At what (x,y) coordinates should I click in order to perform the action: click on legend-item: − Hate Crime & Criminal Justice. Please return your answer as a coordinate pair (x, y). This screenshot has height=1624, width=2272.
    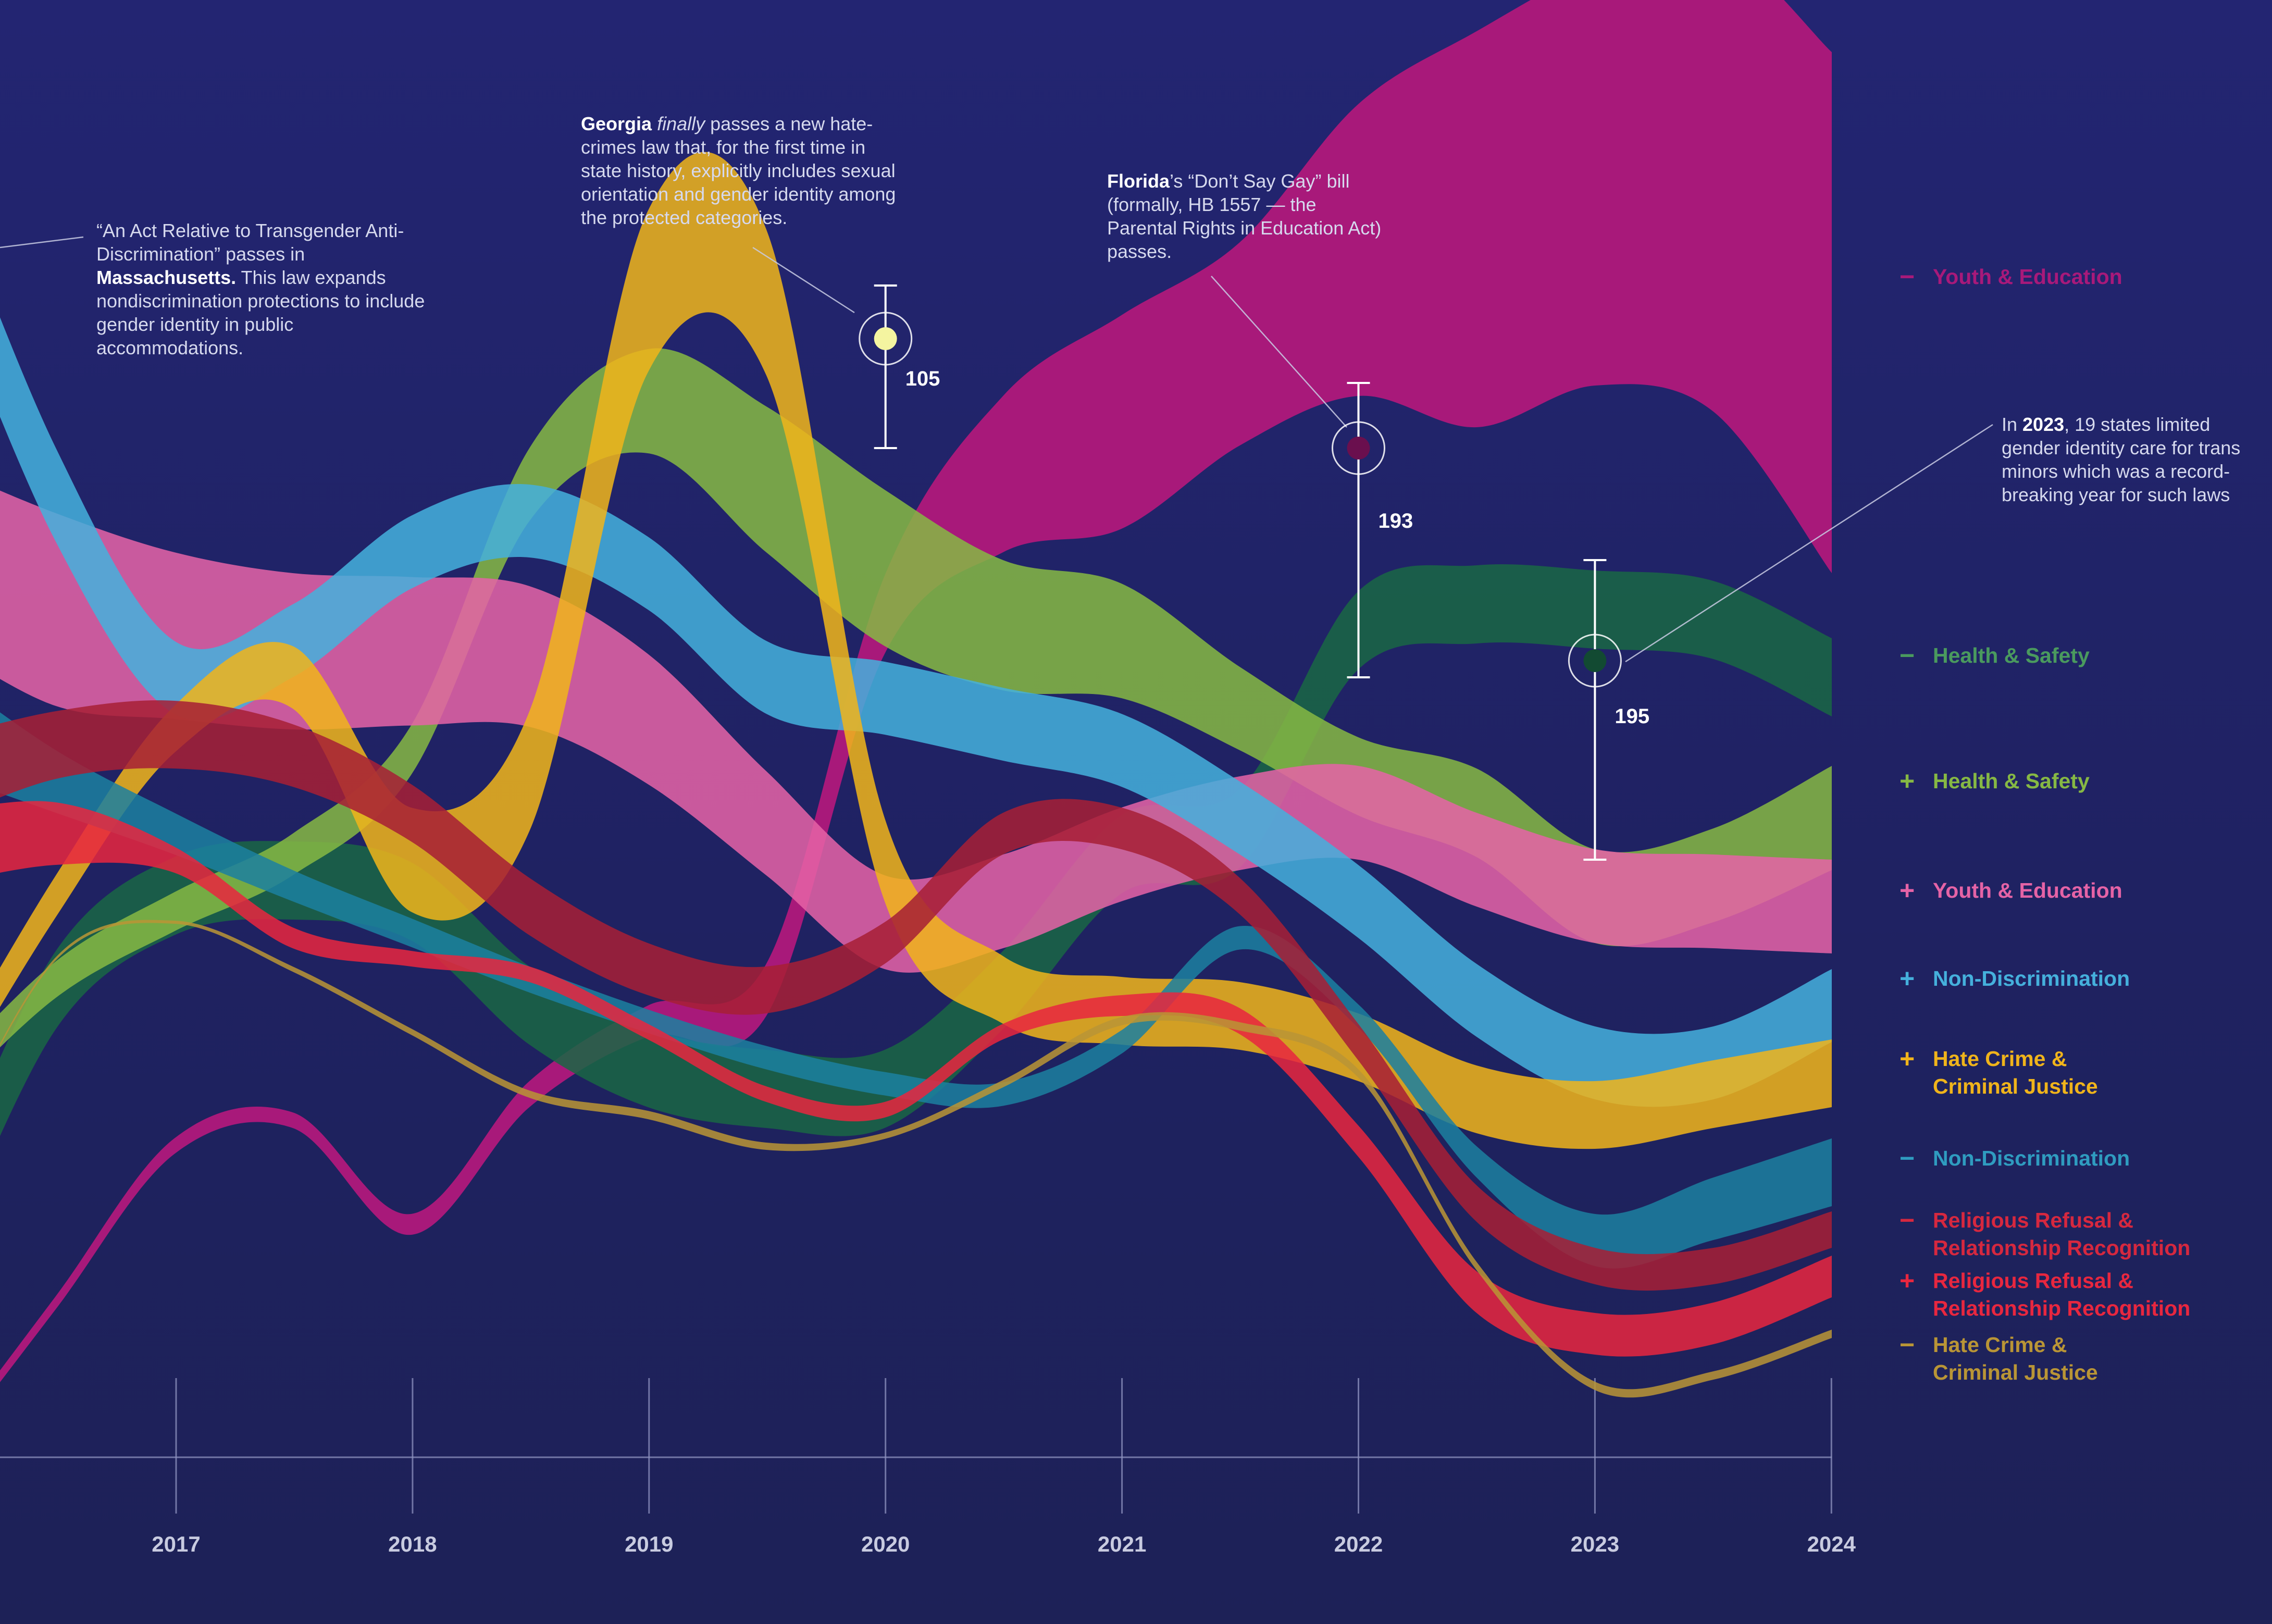
    Looking at the image, I should click on (1998, 1358).